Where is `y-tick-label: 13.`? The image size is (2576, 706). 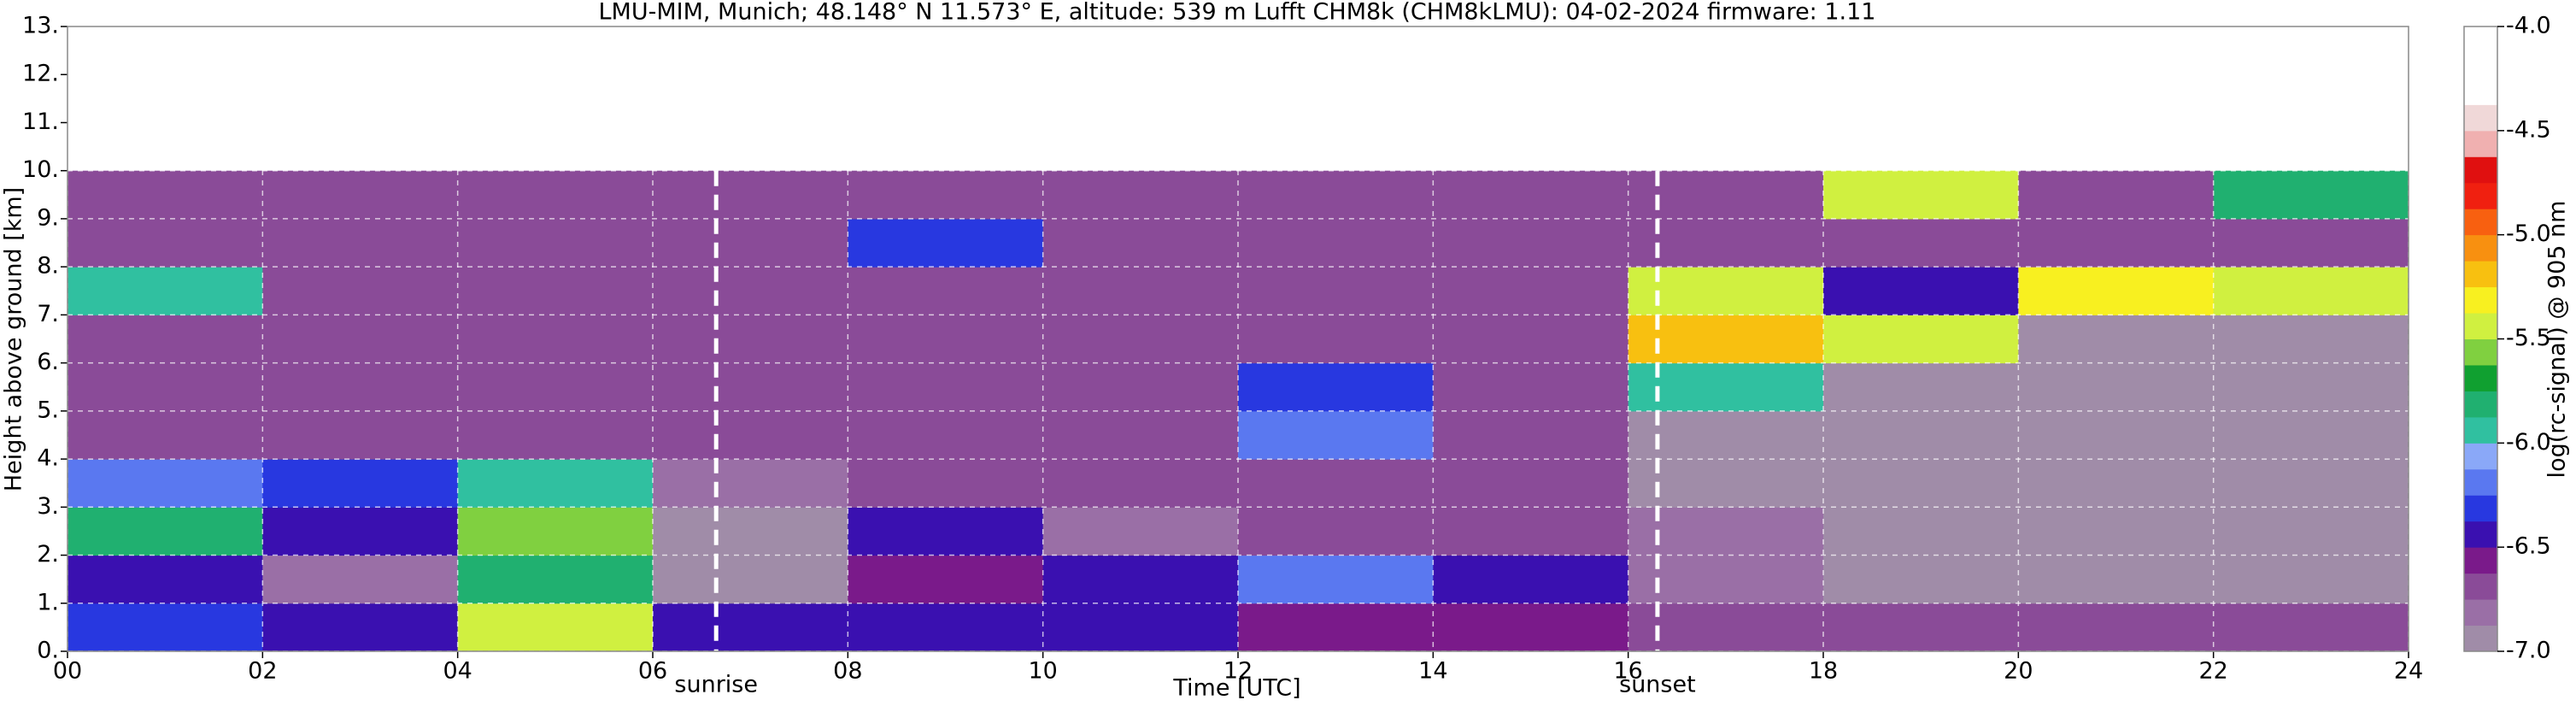 y-tick-label: 13. is located at coordinates (40, 26).